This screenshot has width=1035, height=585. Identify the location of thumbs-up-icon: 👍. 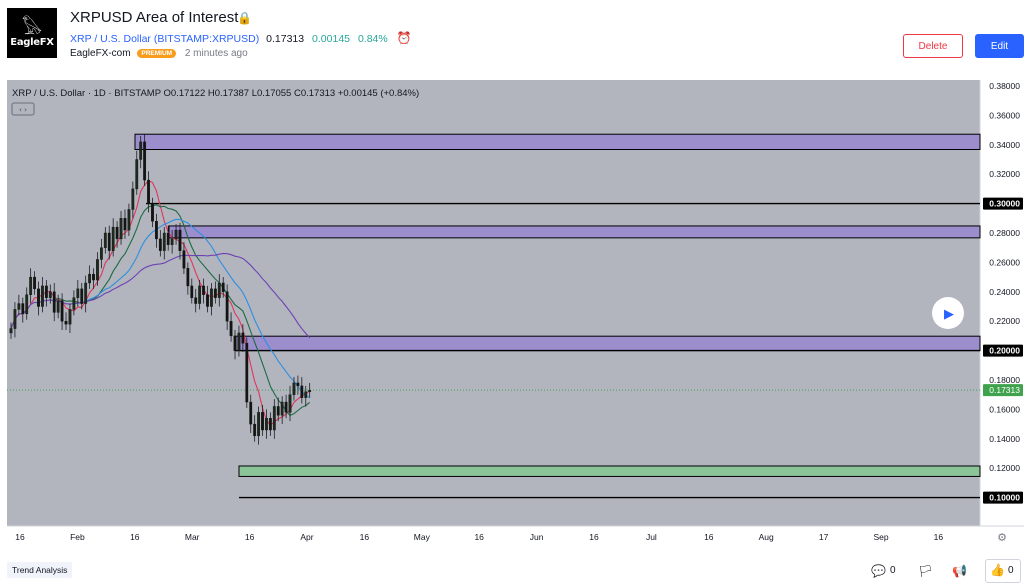
(997, 570).